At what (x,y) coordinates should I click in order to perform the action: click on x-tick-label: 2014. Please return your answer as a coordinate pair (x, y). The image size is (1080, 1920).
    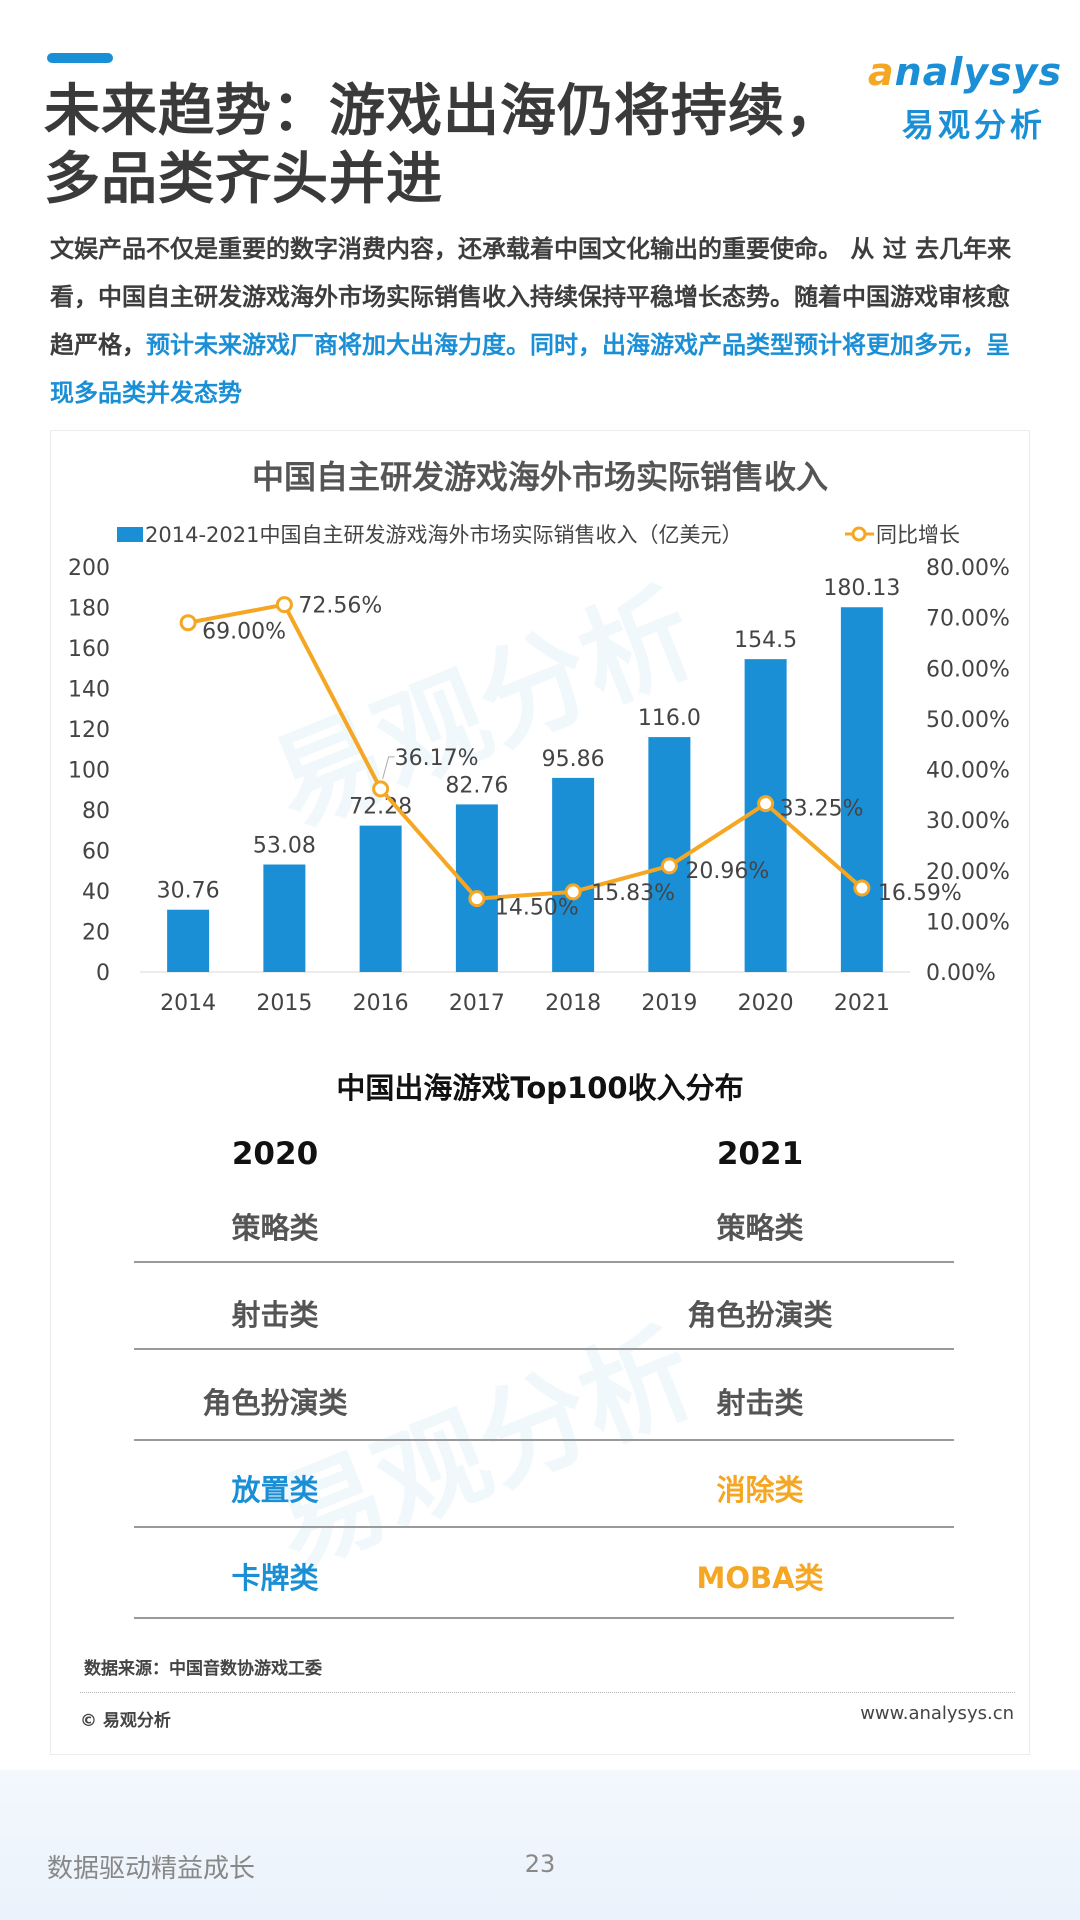
    Looking at the image, I should click on (188, 1003).